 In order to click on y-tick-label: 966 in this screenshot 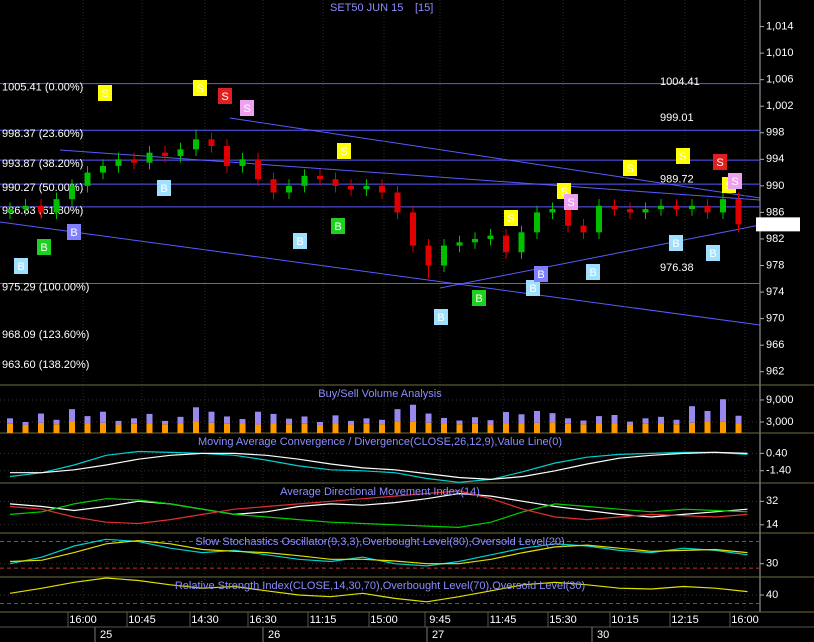, I will do `click(775, 345)`.